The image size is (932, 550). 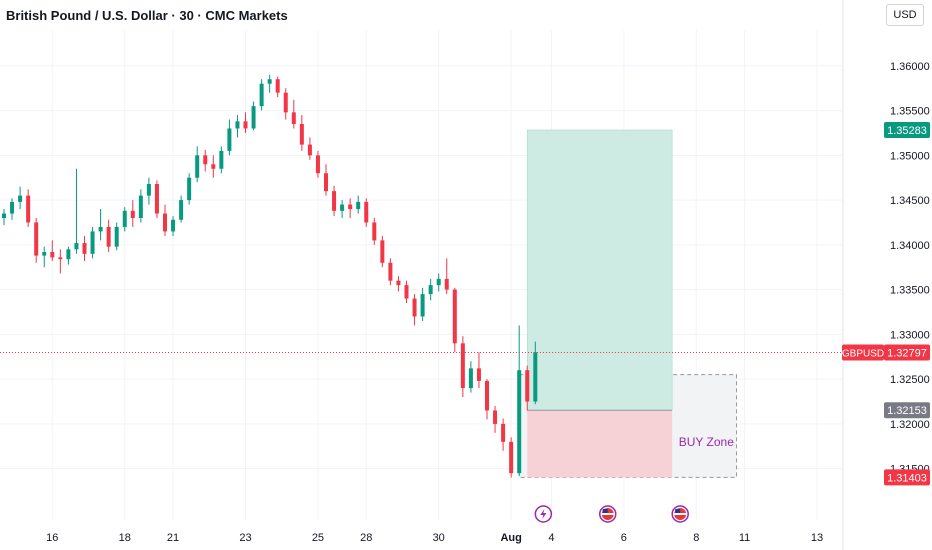 I want to click on currency-button: USD, so click(x=905, y=15).